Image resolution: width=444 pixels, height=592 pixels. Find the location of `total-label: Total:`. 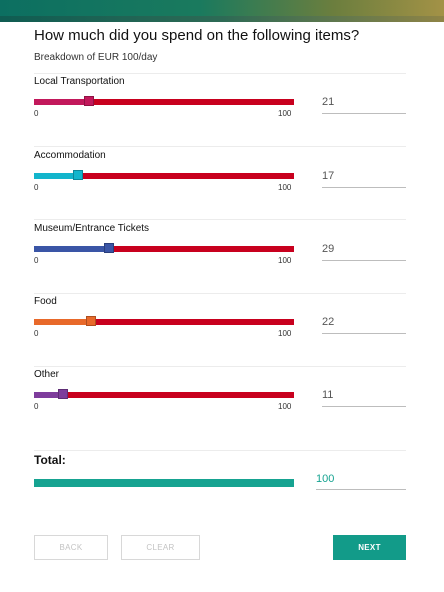

total-label: Total: is located at coordinates (50, 460).